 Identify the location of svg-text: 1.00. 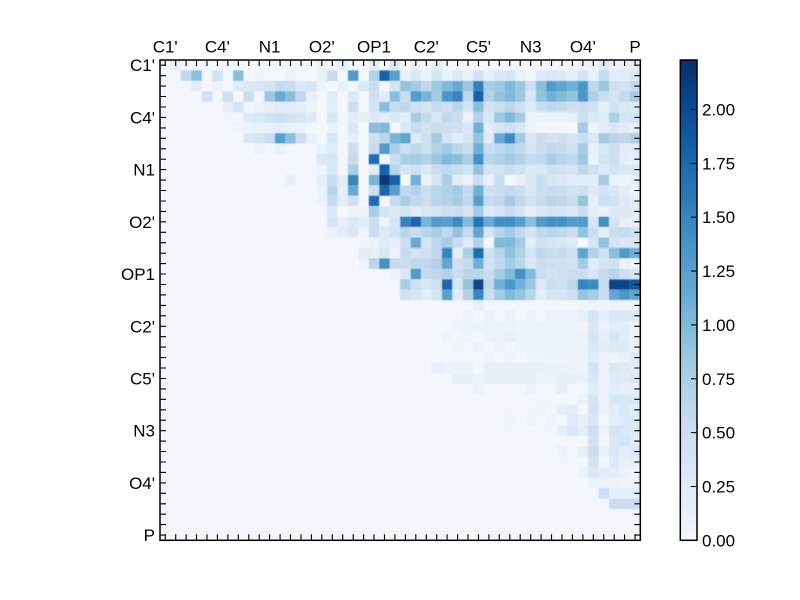
(718, 325).